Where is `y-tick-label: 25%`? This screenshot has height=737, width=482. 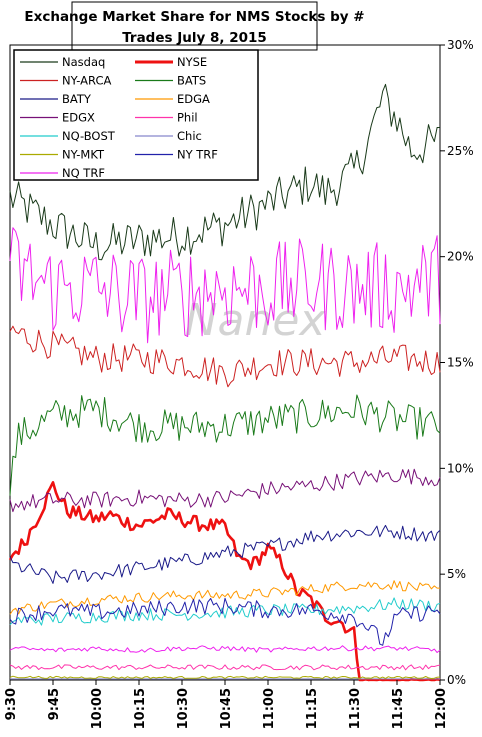
y-tick-label: 25% is located at coordinates (460, 151).